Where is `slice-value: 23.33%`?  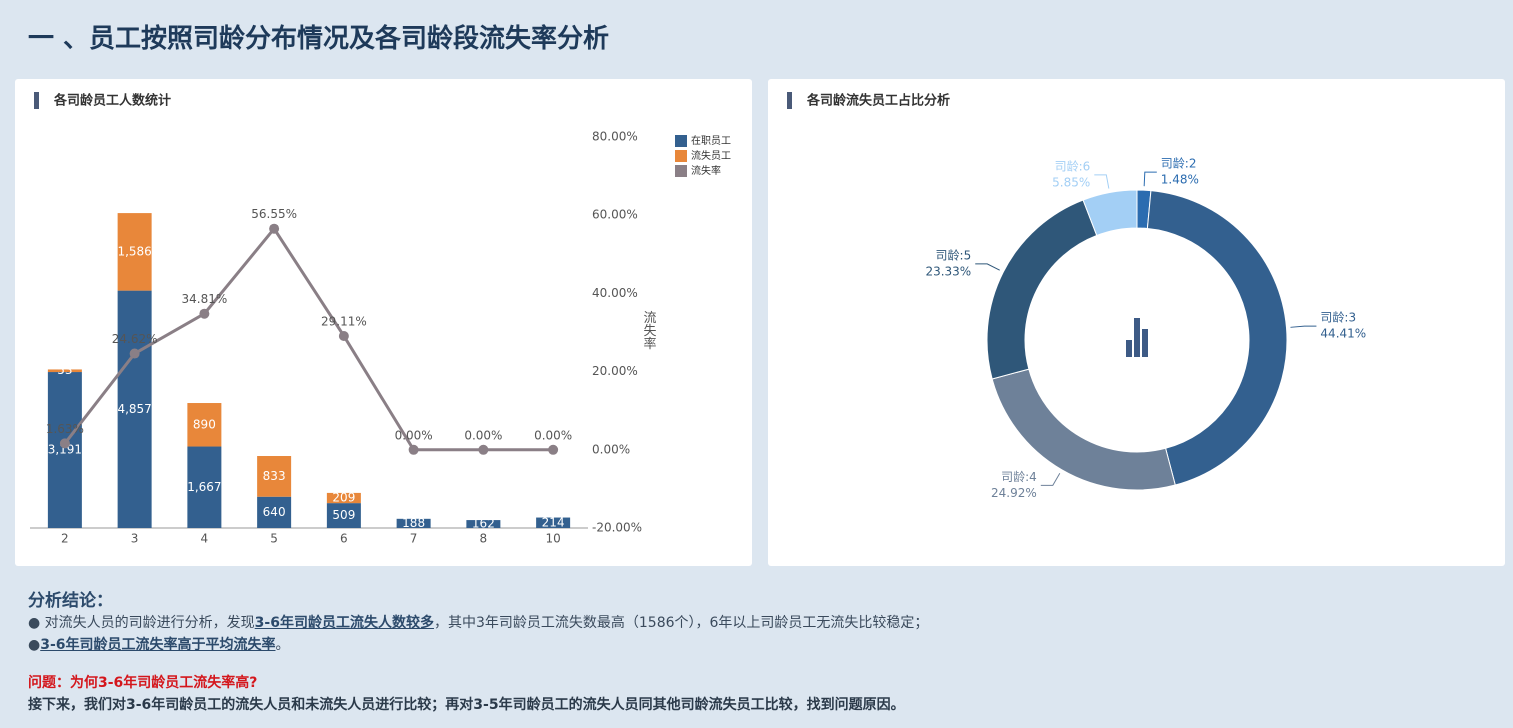 slice-value: 23.33% is located at coordinates (948, 271).